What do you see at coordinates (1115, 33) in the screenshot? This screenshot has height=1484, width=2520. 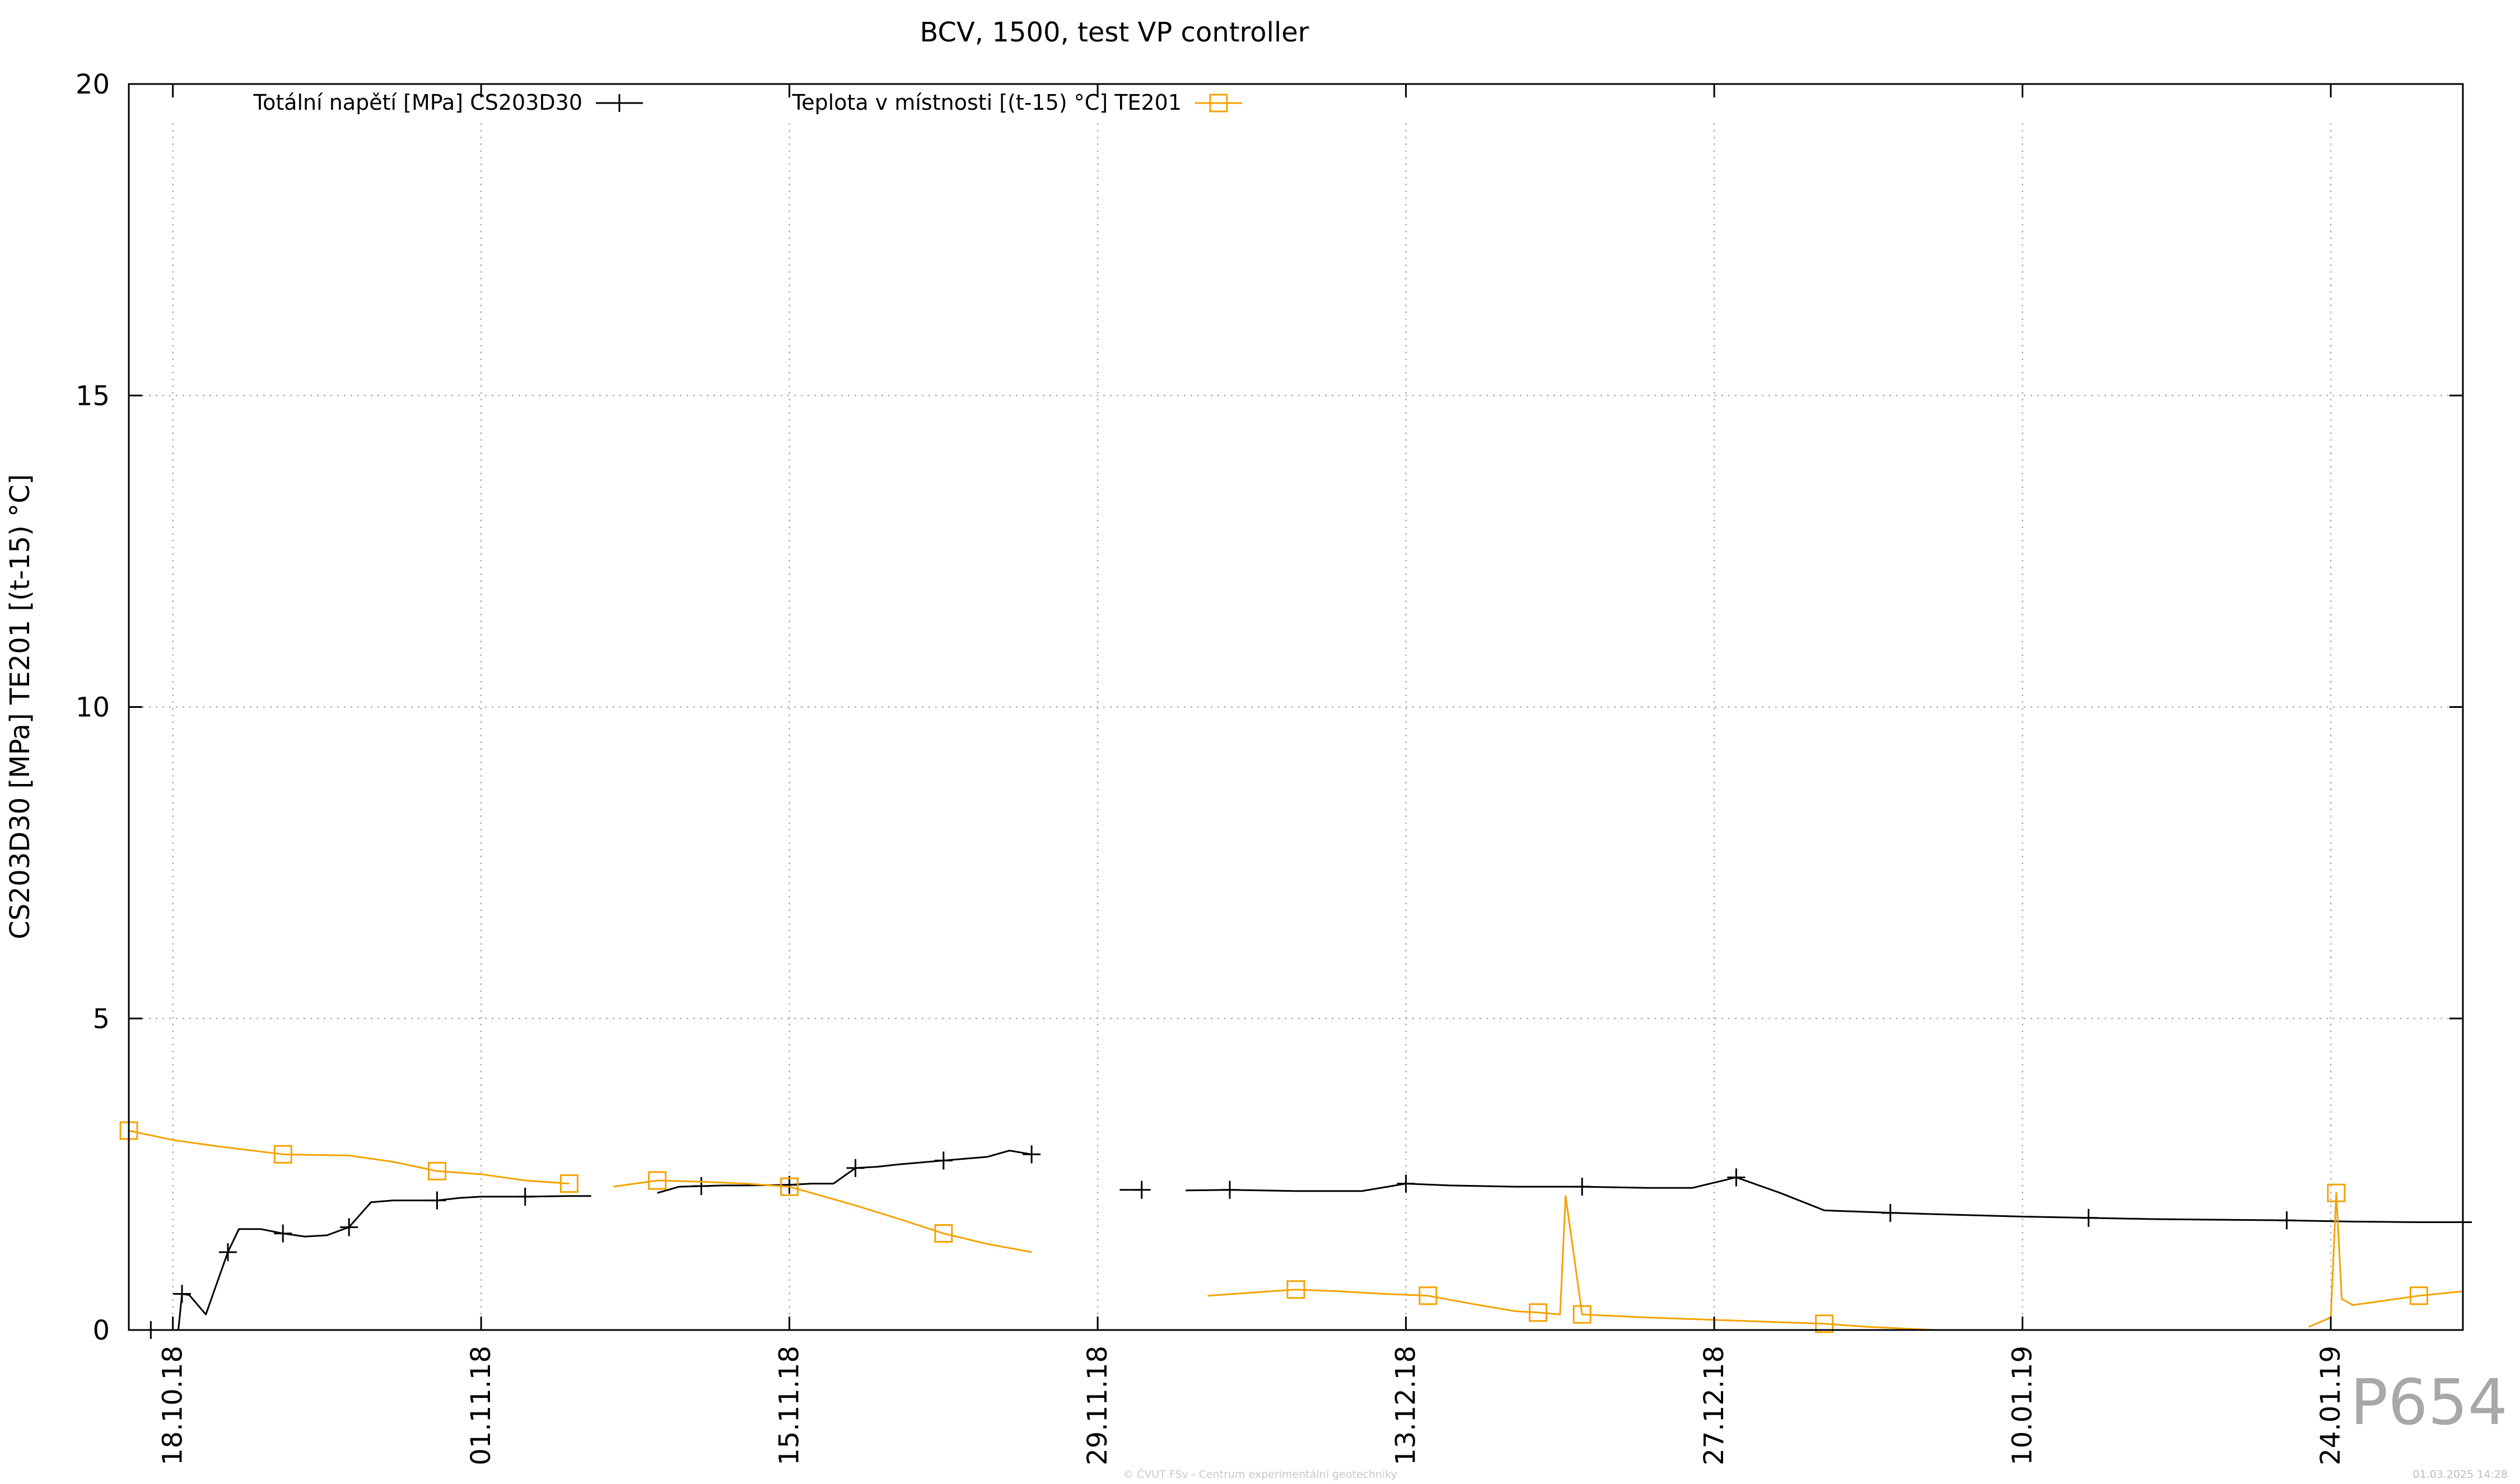 I see `chart-title: BCV, 1500, test VP controller` at bounding box center [1115, 33].